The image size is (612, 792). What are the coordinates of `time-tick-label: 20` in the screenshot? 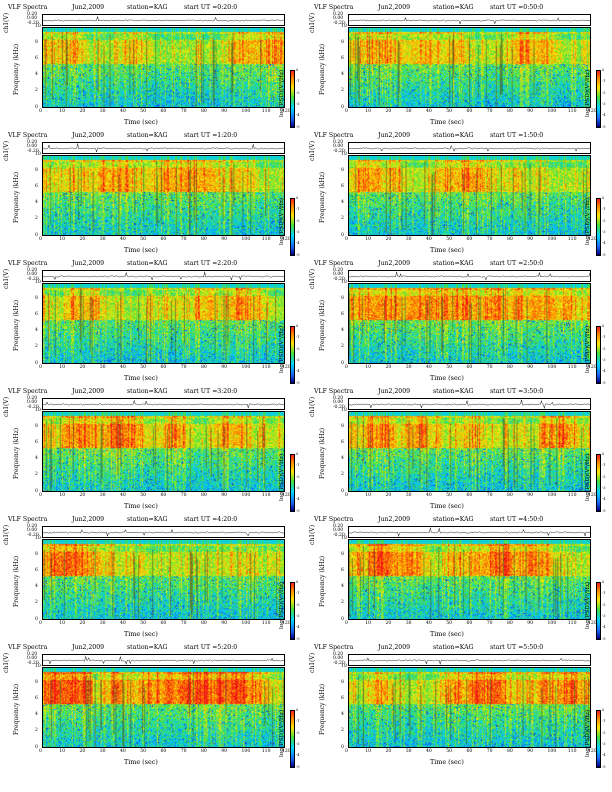 It's located at (388, 623).